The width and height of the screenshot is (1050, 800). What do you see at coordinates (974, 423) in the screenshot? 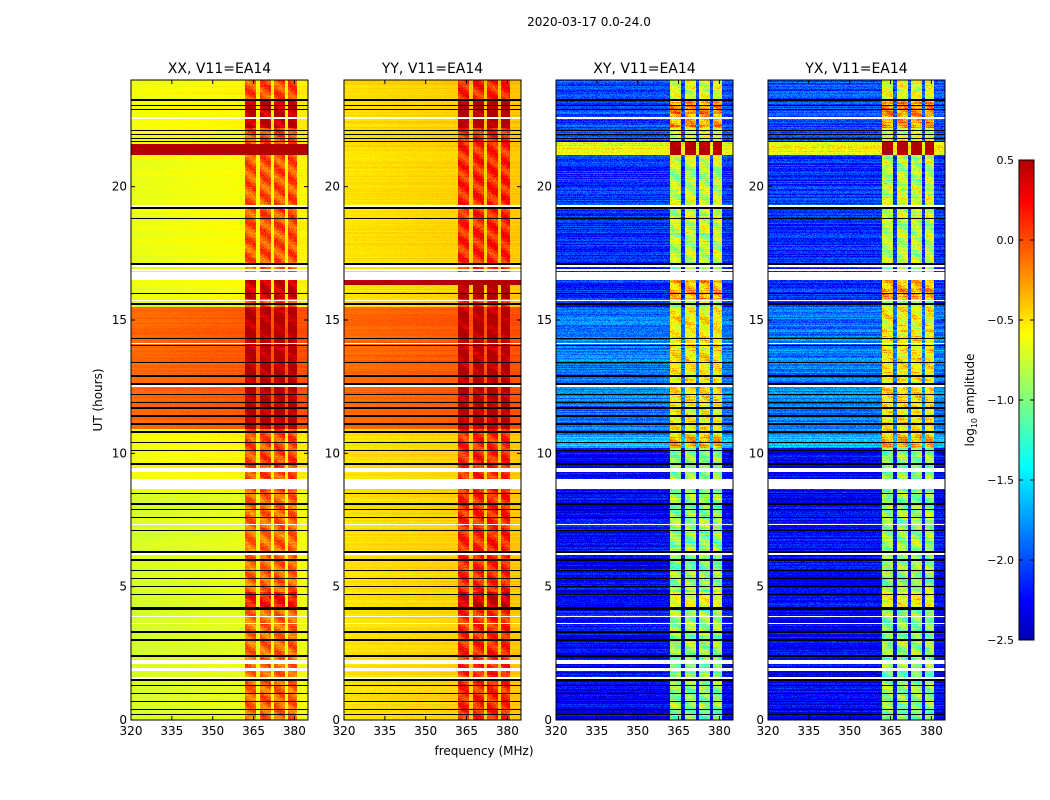
I see `colorbar-label-sub: 10` at bounding box center [974, 423].